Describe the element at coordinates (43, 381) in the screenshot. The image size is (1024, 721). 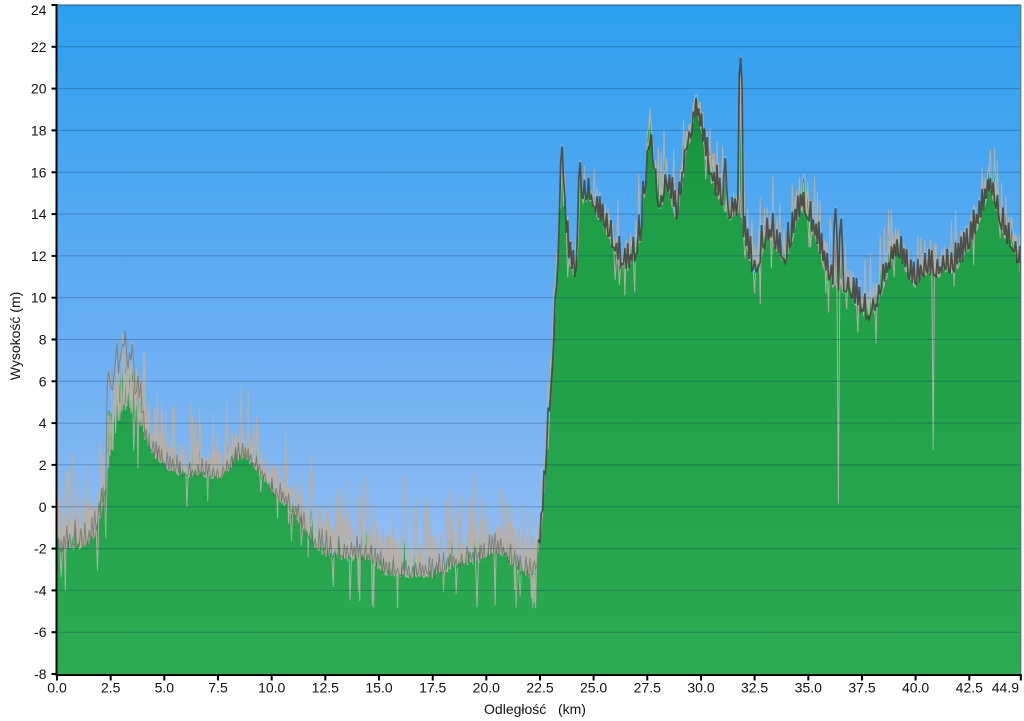
I see `svg-text: 6` at that location.